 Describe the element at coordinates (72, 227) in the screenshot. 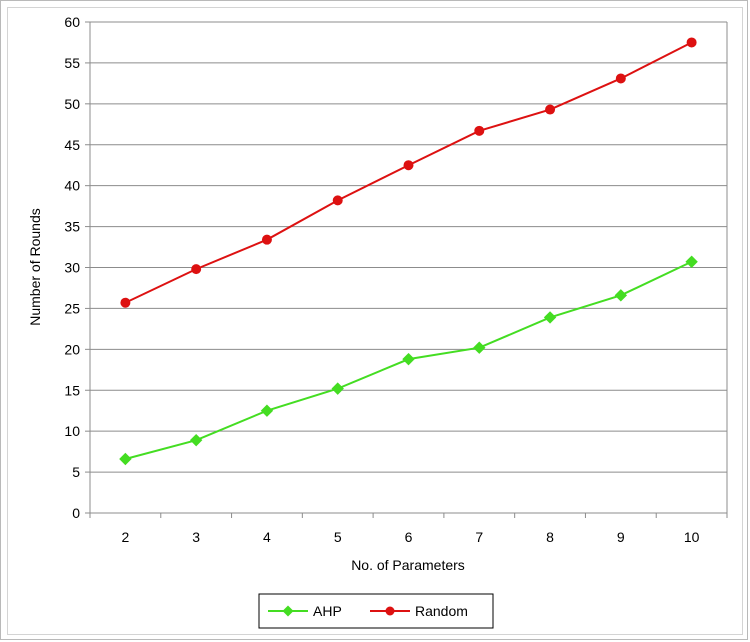

I see `y-tick-label: 35` at that location.